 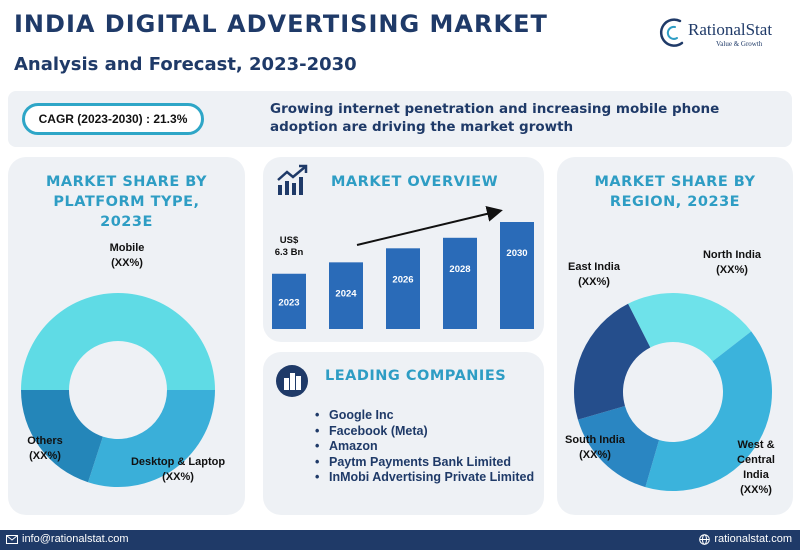 I want to click on bar-2028, so click(x=460, y=283).